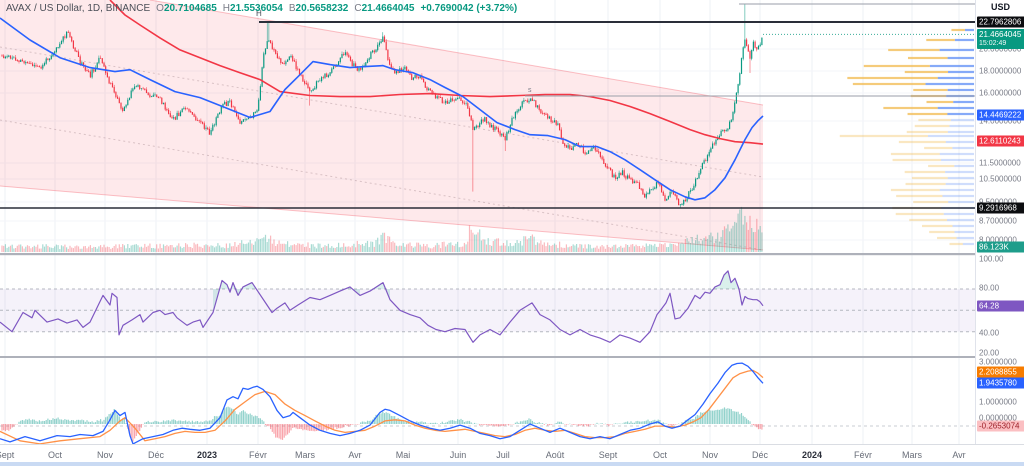 This screenshot has height=466, width=1024. I want to click on scale-tick: 20.00, so click(989, 353).